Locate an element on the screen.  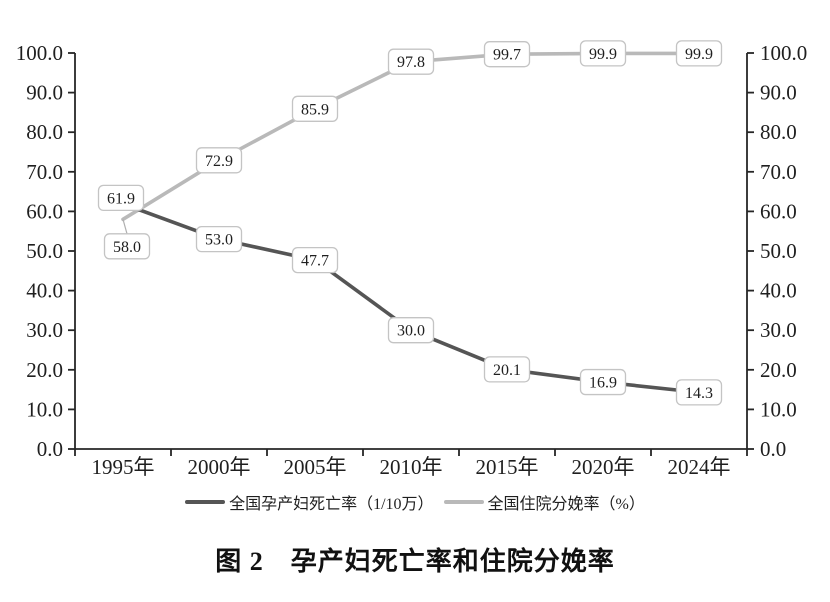
y-axis-label-left: 0.0 is located at coordinates (50, 449).